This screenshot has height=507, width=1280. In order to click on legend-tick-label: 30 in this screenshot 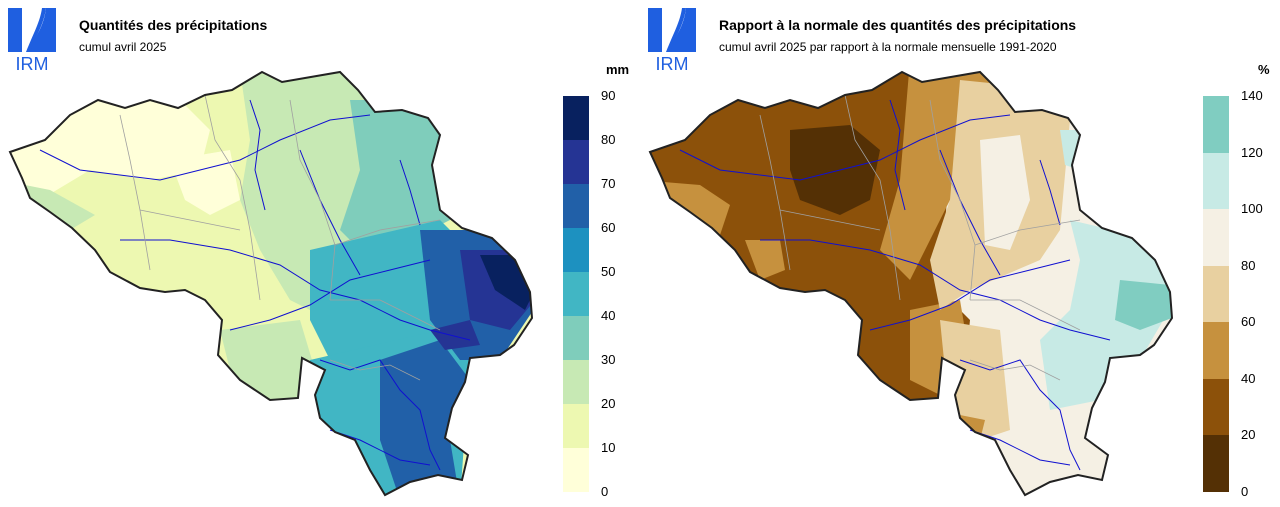, I will do `click(608, 359)`.